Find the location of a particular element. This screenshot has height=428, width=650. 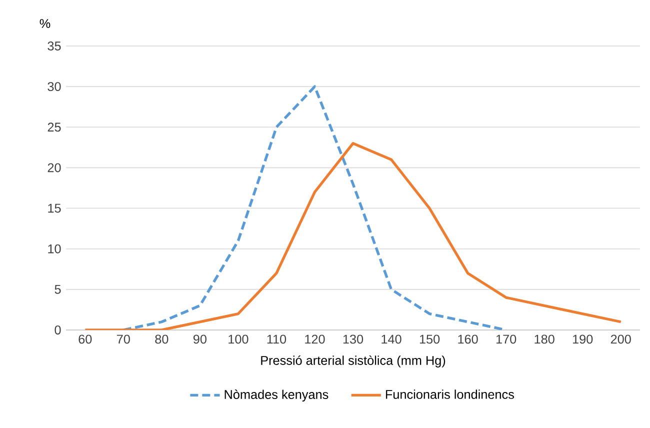

y-tick-label: 10 is located at coordinates (54, 249).